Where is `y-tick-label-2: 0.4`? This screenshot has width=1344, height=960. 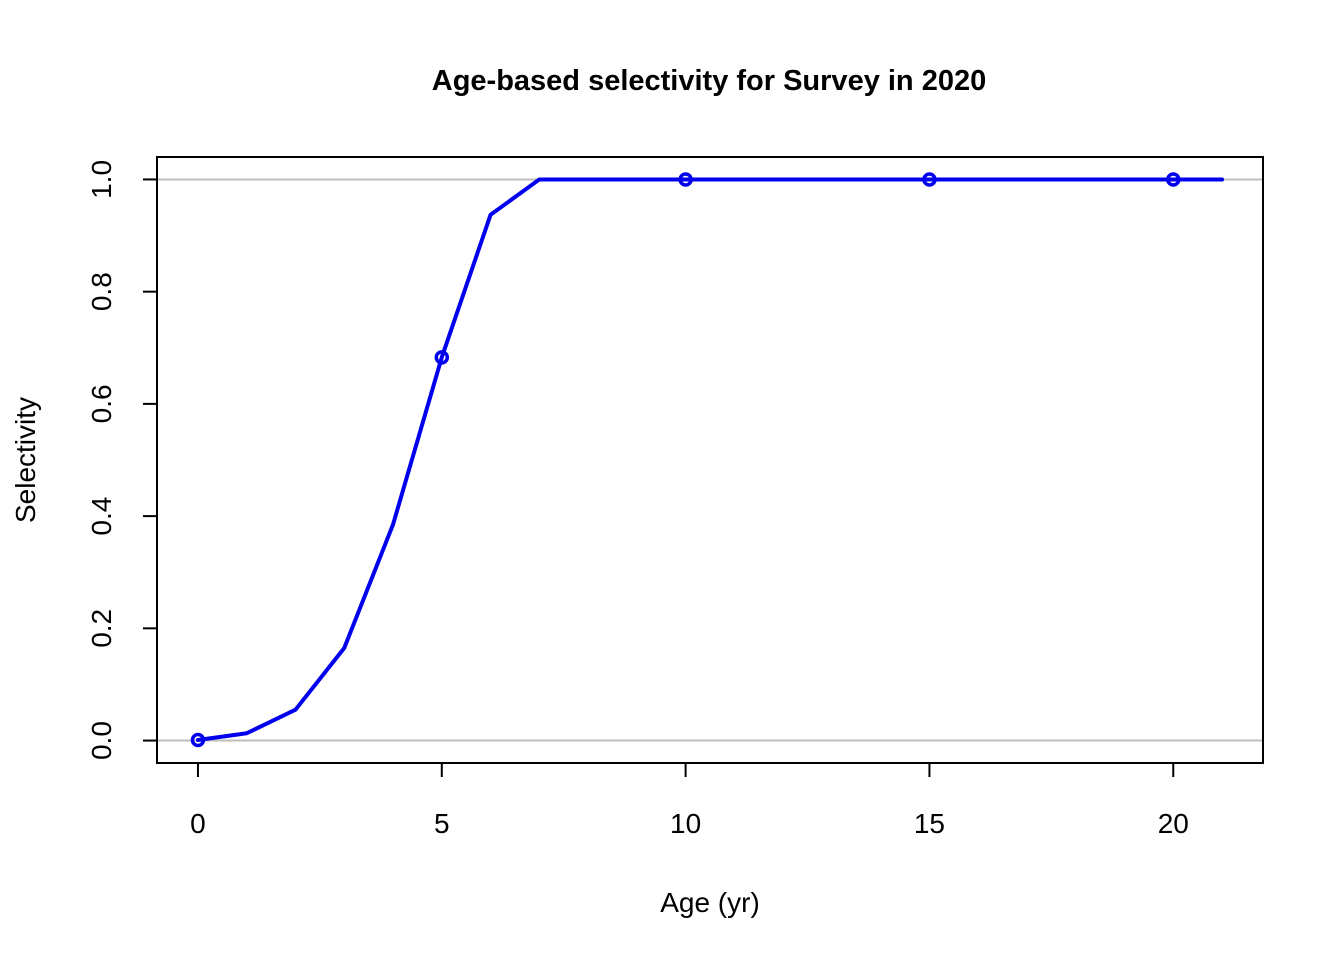 y-tick-label-2: 0.4 is located at coordinates (101, 516).